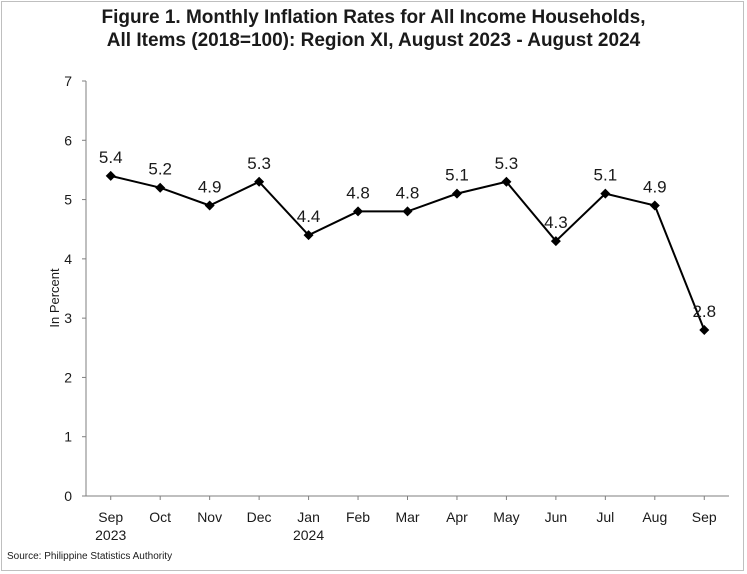 This screenshot has height=574, width=747. I want to click on x-tick-label: 2024, so click(308, 535).